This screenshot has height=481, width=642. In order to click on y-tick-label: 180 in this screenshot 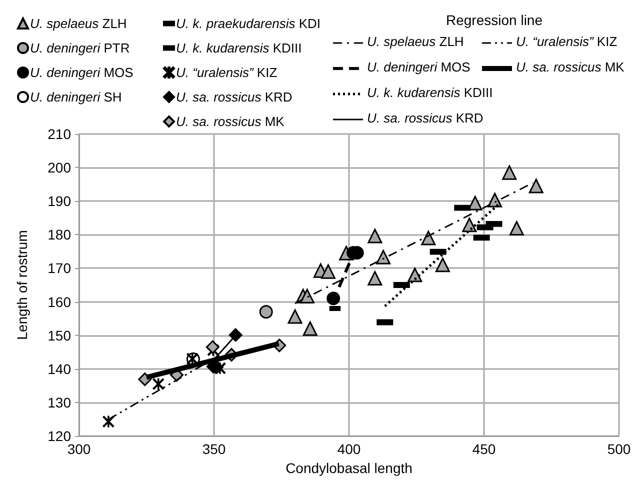, I will do `click(60, 234)`.